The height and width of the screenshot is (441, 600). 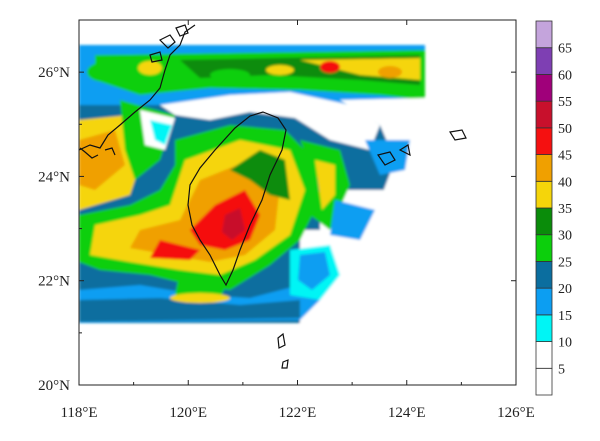 What do you see at coordinates (516, 413) in the screenshot?
I see `x-tick-label: 126°E` at bounding box center [516, 413].